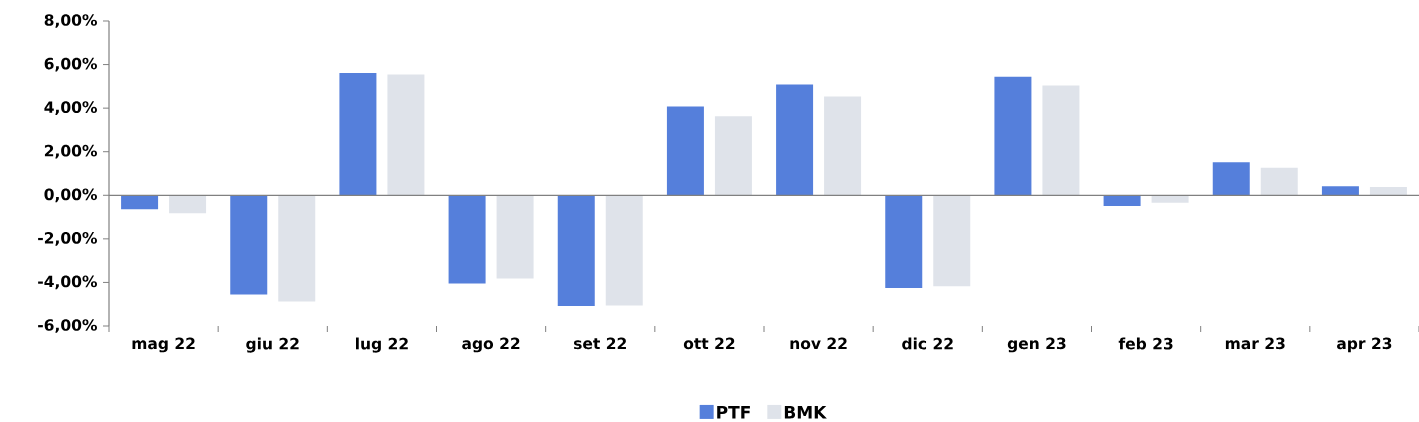 The image size is (1419, 422). I want to click on y-tick-label: 8,00%, so click(70, 21).